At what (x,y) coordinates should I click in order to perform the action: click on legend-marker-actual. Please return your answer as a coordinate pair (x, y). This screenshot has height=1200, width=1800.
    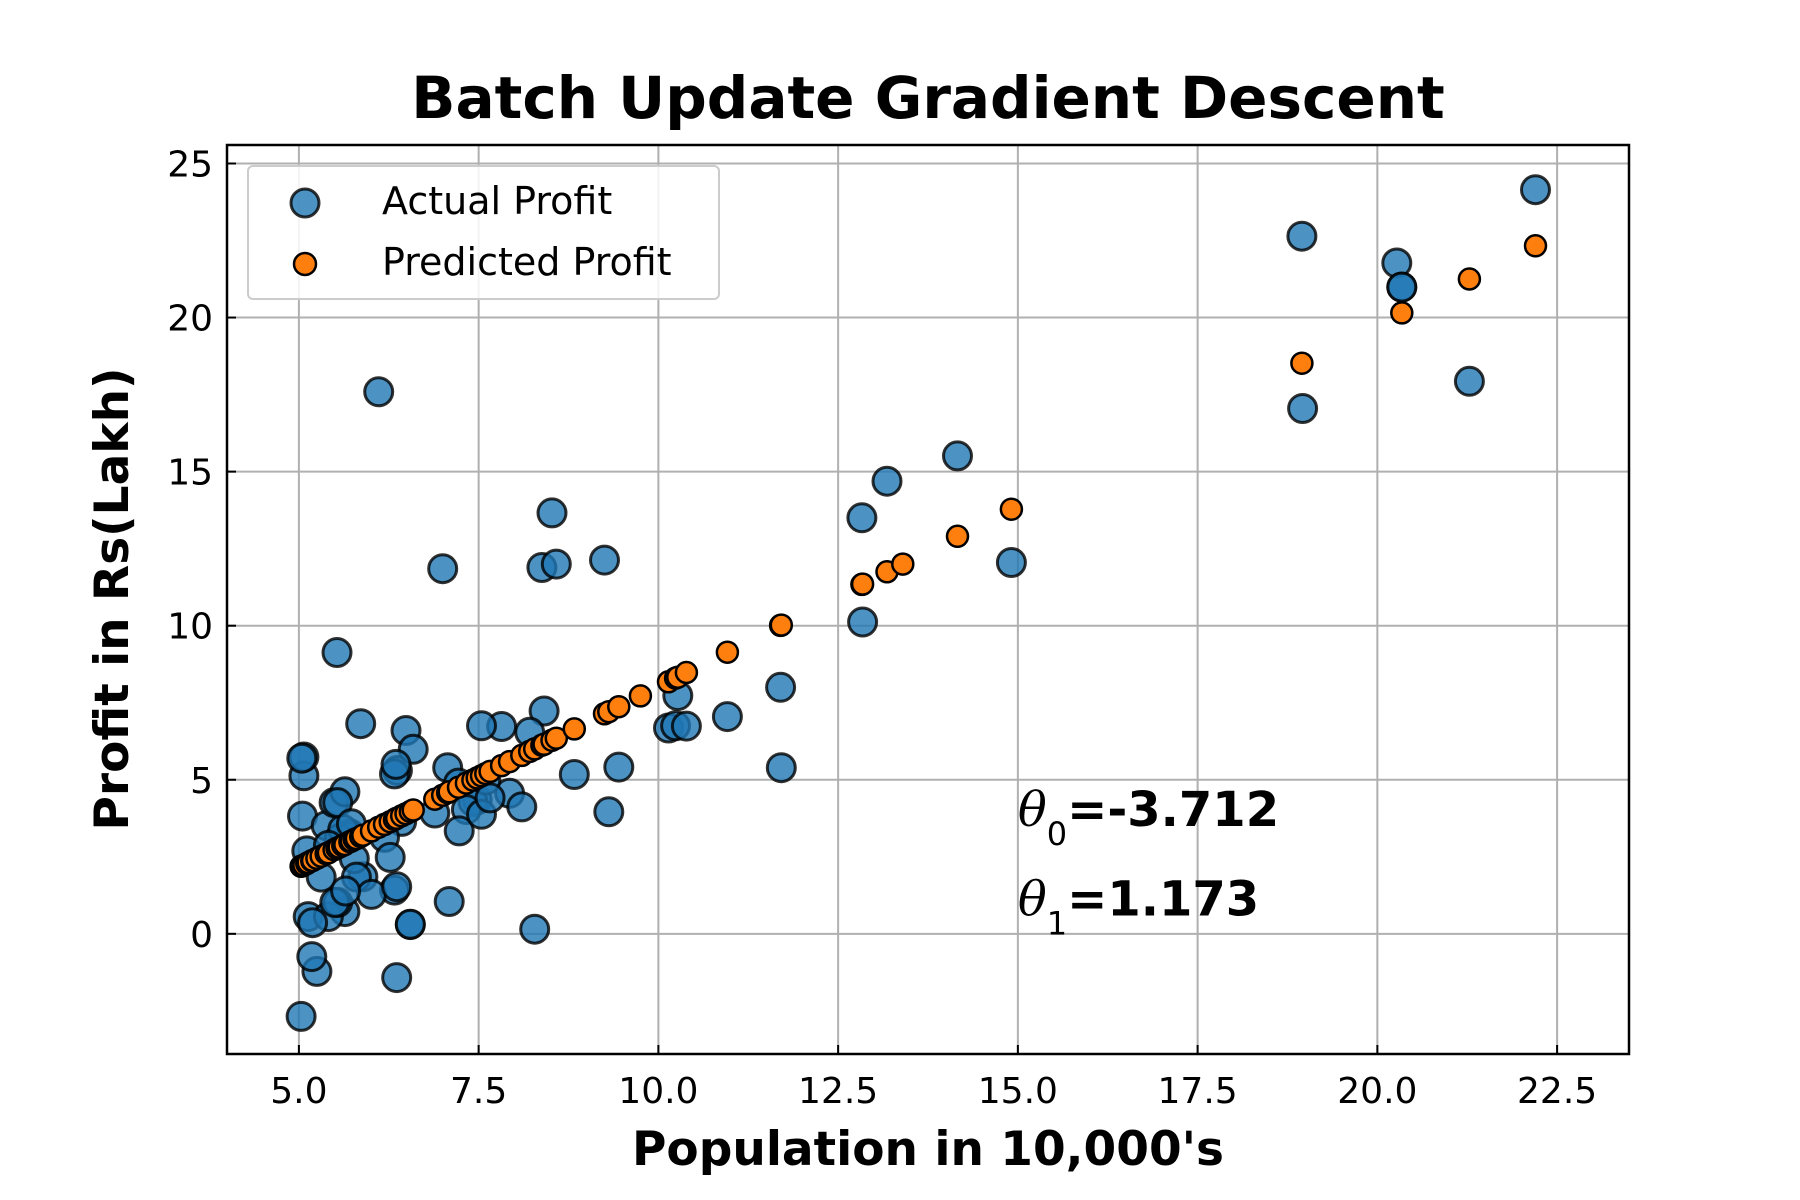
    Looking at the image, I should click on (305, 203).